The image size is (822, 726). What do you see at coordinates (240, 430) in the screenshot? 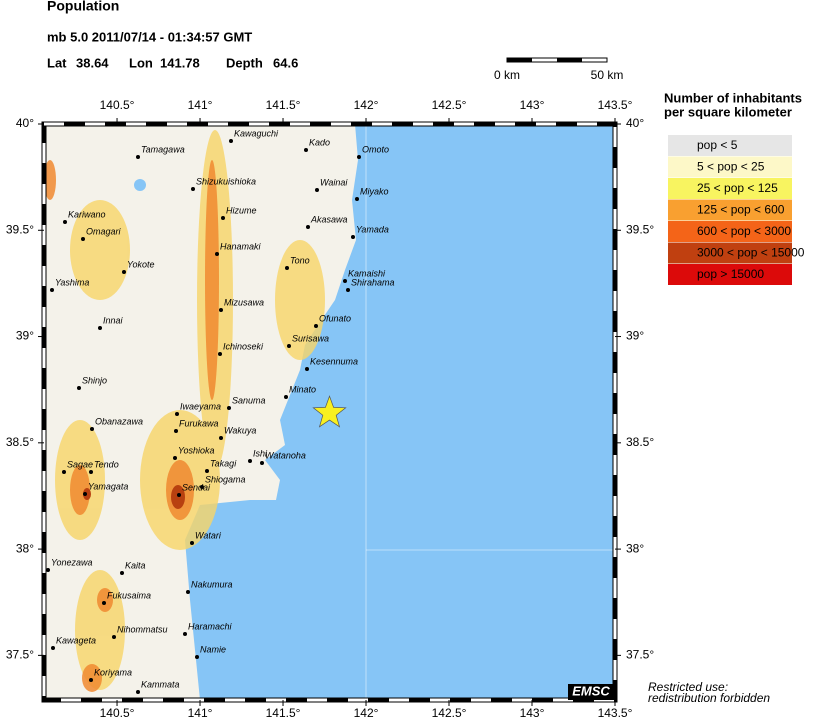
I see `town-label: Wakuya` at bounding box center [240, 430].